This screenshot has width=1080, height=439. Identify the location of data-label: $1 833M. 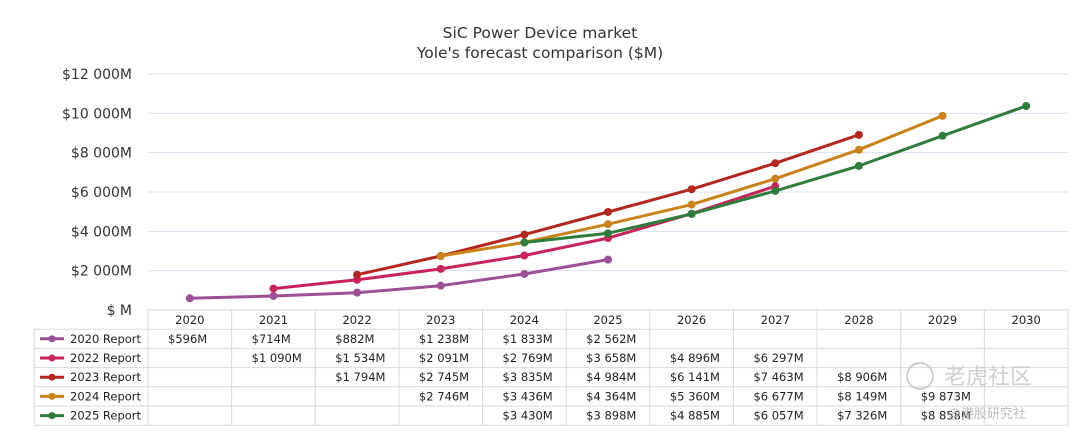
(528, 339).